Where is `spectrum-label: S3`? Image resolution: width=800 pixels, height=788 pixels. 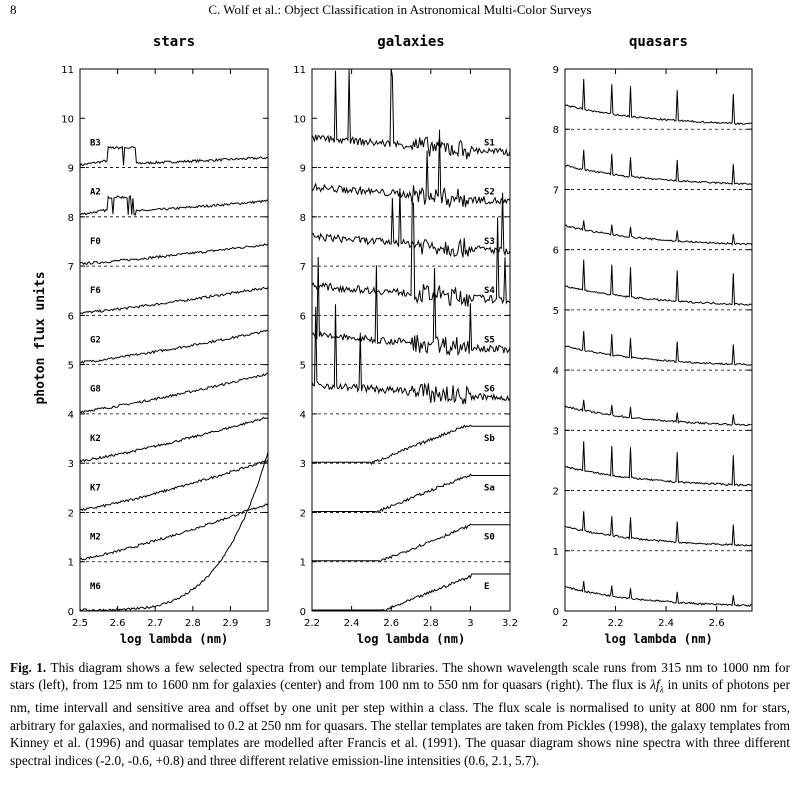 spectrum-label: S3 is located at coordinates (489, 242).